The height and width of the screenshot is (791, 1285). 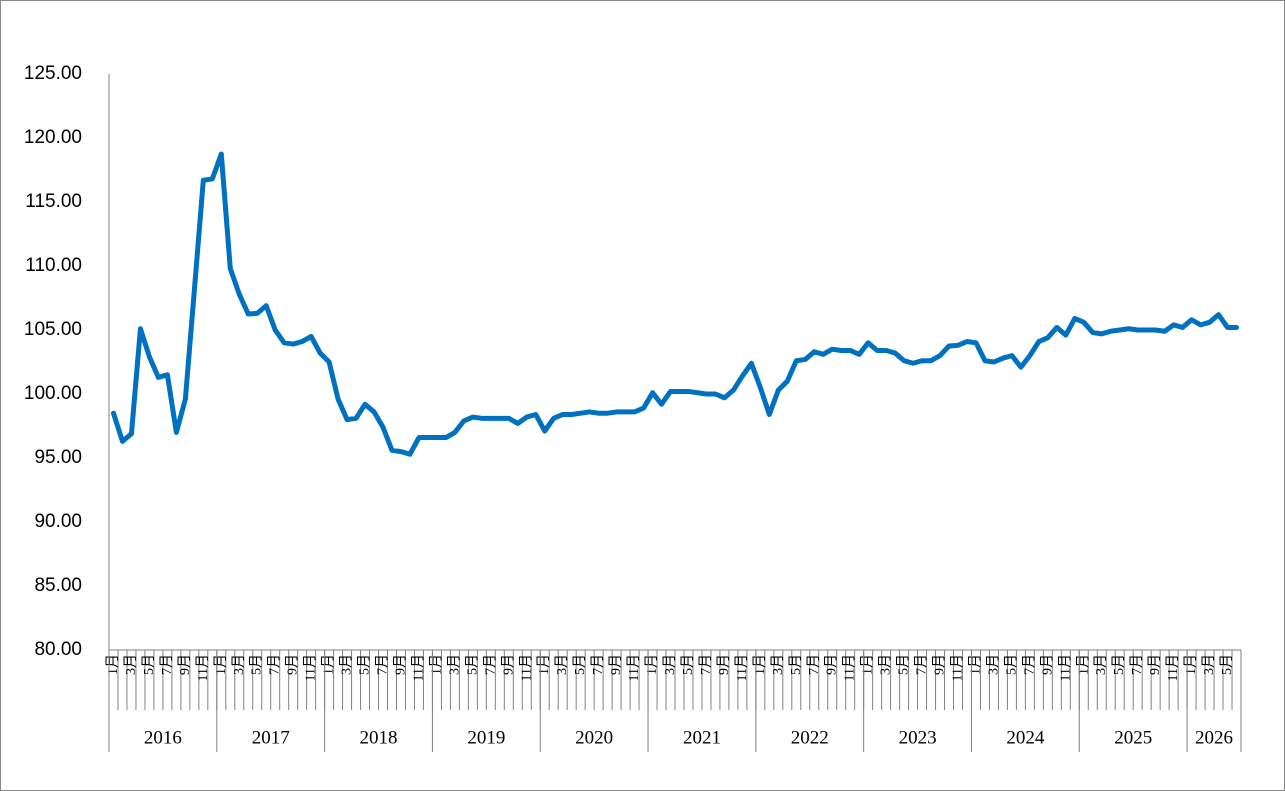 What do you see at coordinates (163, 737) in the screenshot?
I see `group-label: 2016` at bounding box center [163, 737].